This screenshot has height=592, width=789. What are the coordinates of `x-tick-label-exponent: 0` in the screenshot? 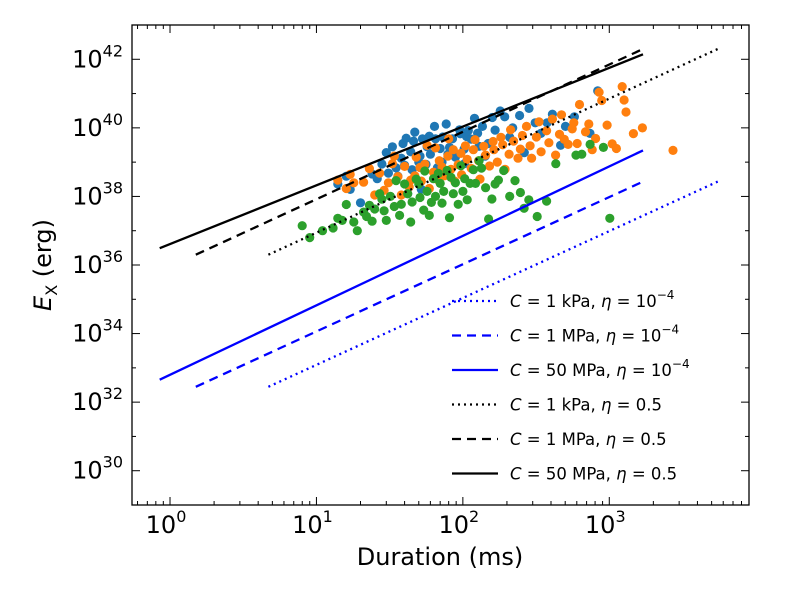 It's located at (181, 516).